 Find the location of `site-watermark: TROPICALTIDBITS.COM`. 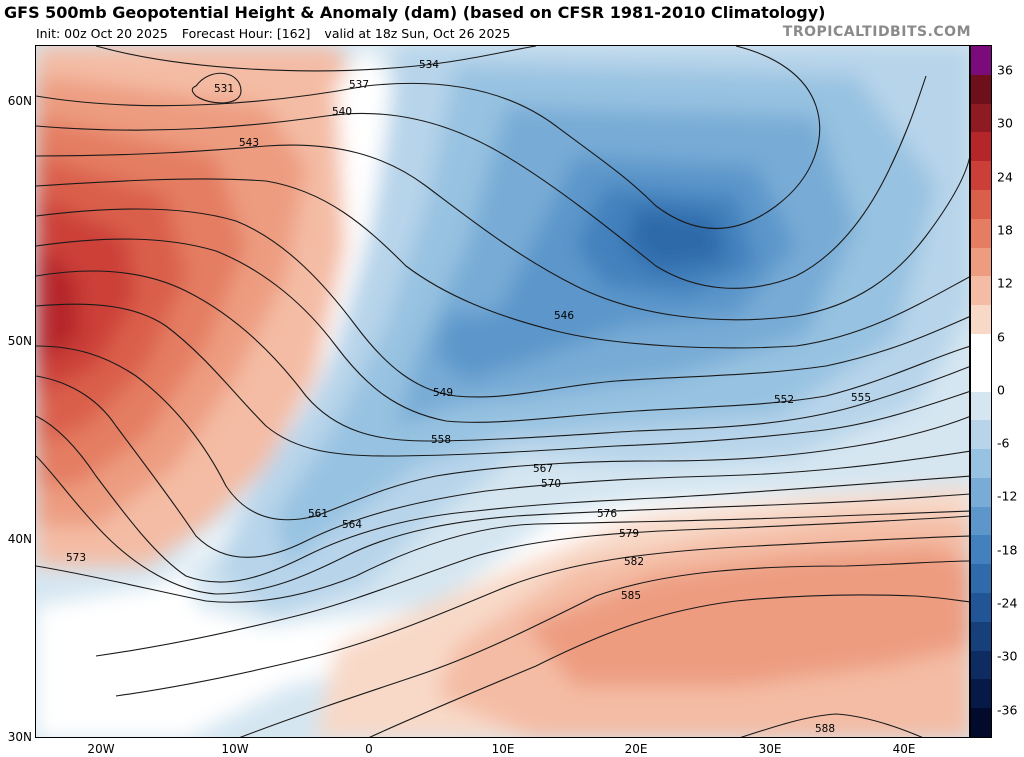

site-watermark: TROPICALTIDBITS.COM is located at coordinates (876, 32).